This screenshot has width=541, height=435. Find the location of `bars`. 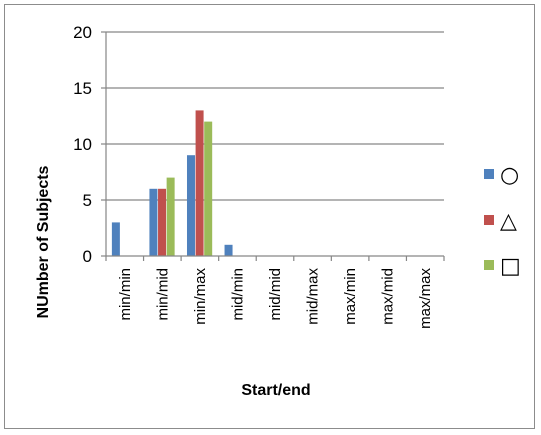

bars is located at coordinates (172, 183).